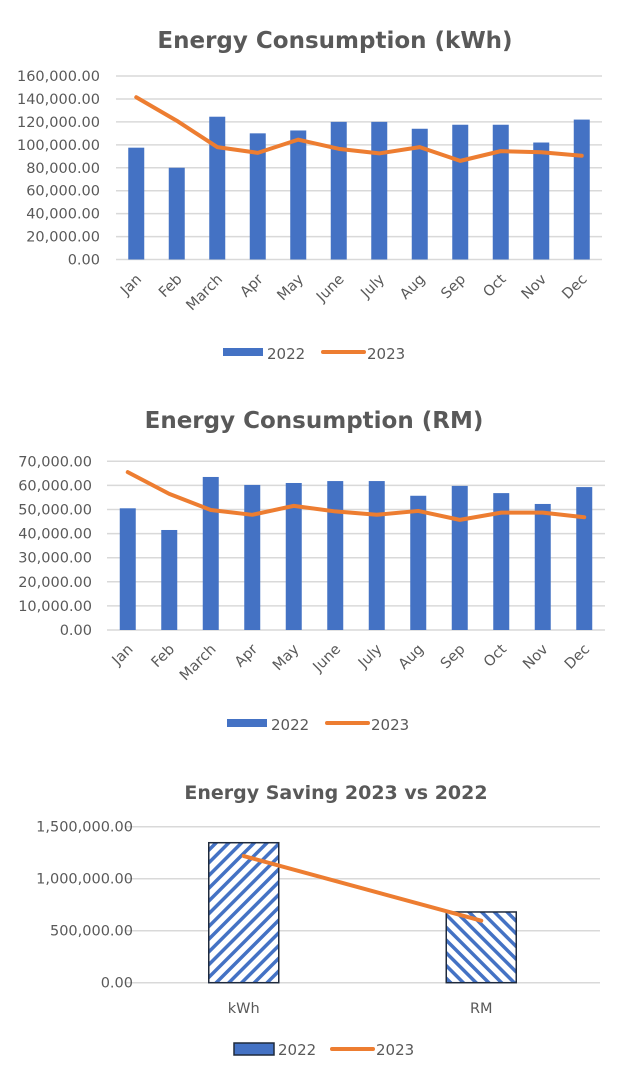  Describe the element at coordinates (84, 828) in the screenshot. I see `y-tick-label: 1,500,000.00` at that location.